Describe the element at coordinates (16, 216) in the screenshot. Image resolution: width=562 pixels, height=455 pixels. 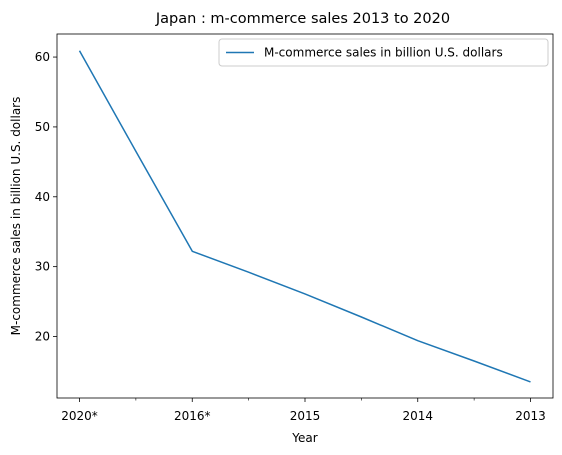
I see `y-axis-label: M-commerce sales in billion U.S. dollars` at that location.